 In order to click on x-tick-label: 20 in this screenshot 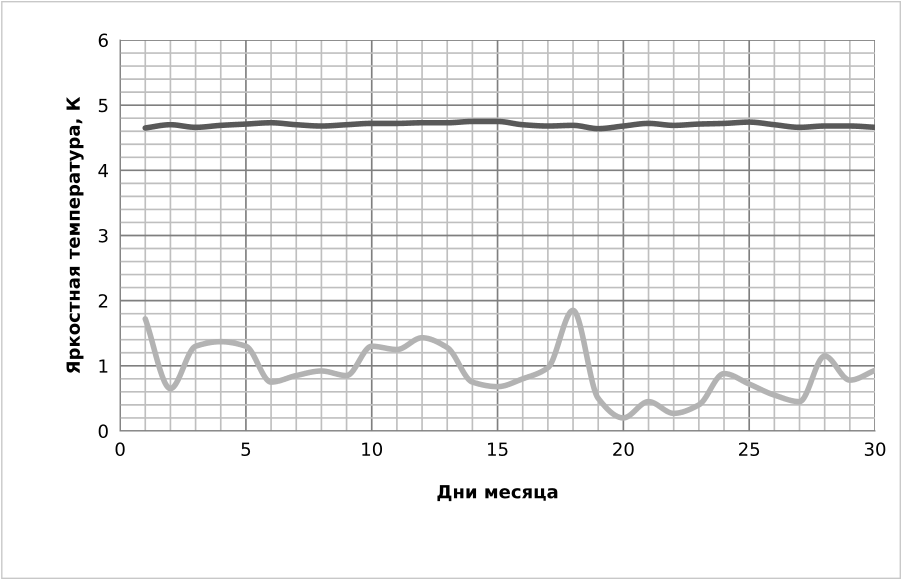, I will do `click(623, 449)`.